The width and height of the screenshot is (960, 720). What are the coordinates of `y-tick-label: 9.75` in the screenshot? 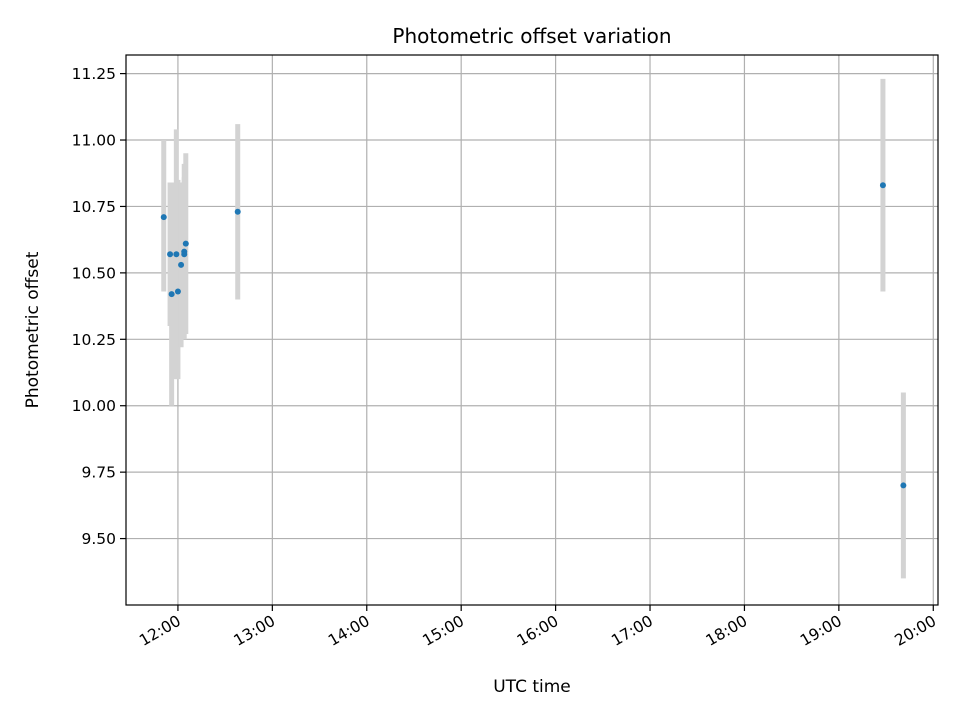 It's located at (98, 473).